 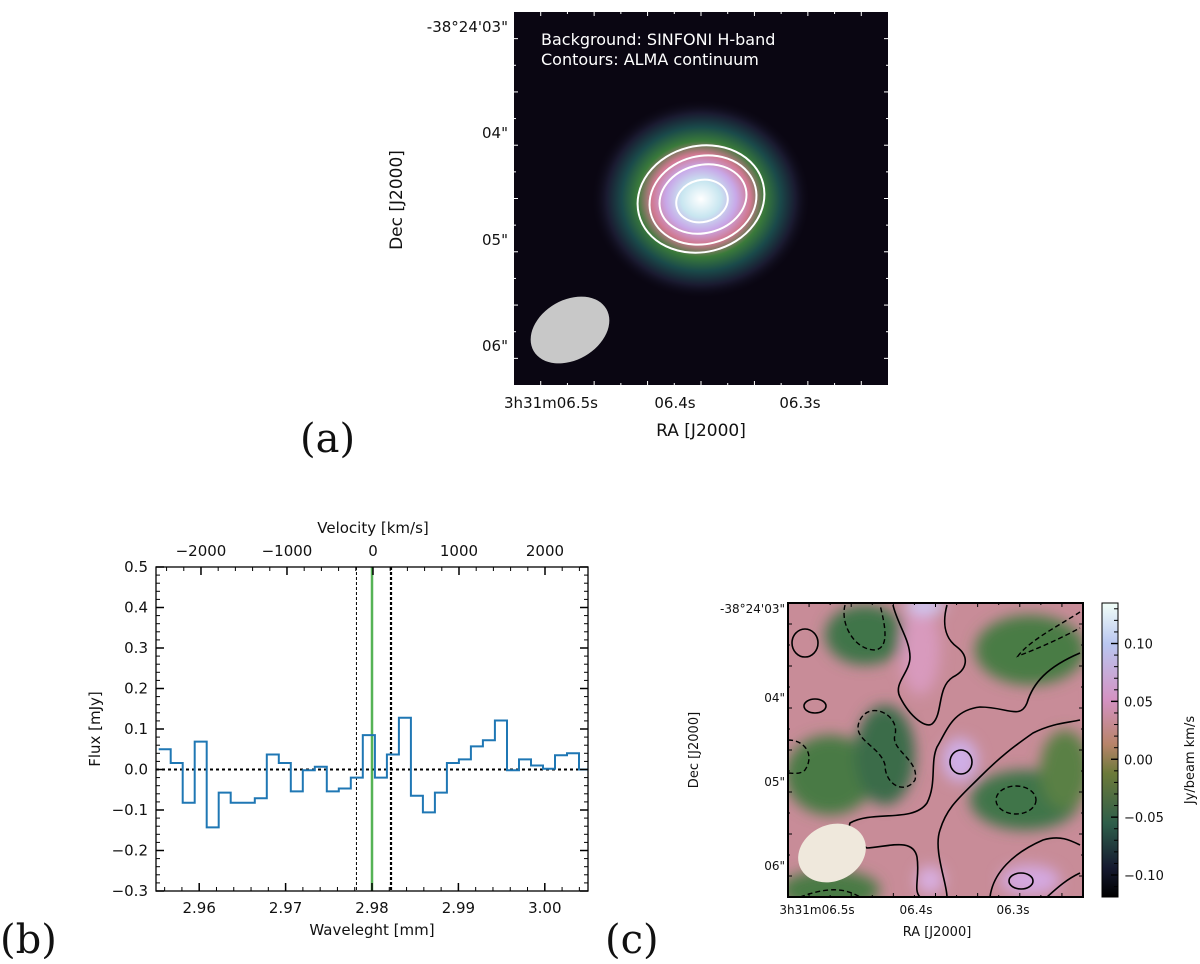 I want to click on velocity-axis-label: Velocity [km/s], so click(x=372, y=528).